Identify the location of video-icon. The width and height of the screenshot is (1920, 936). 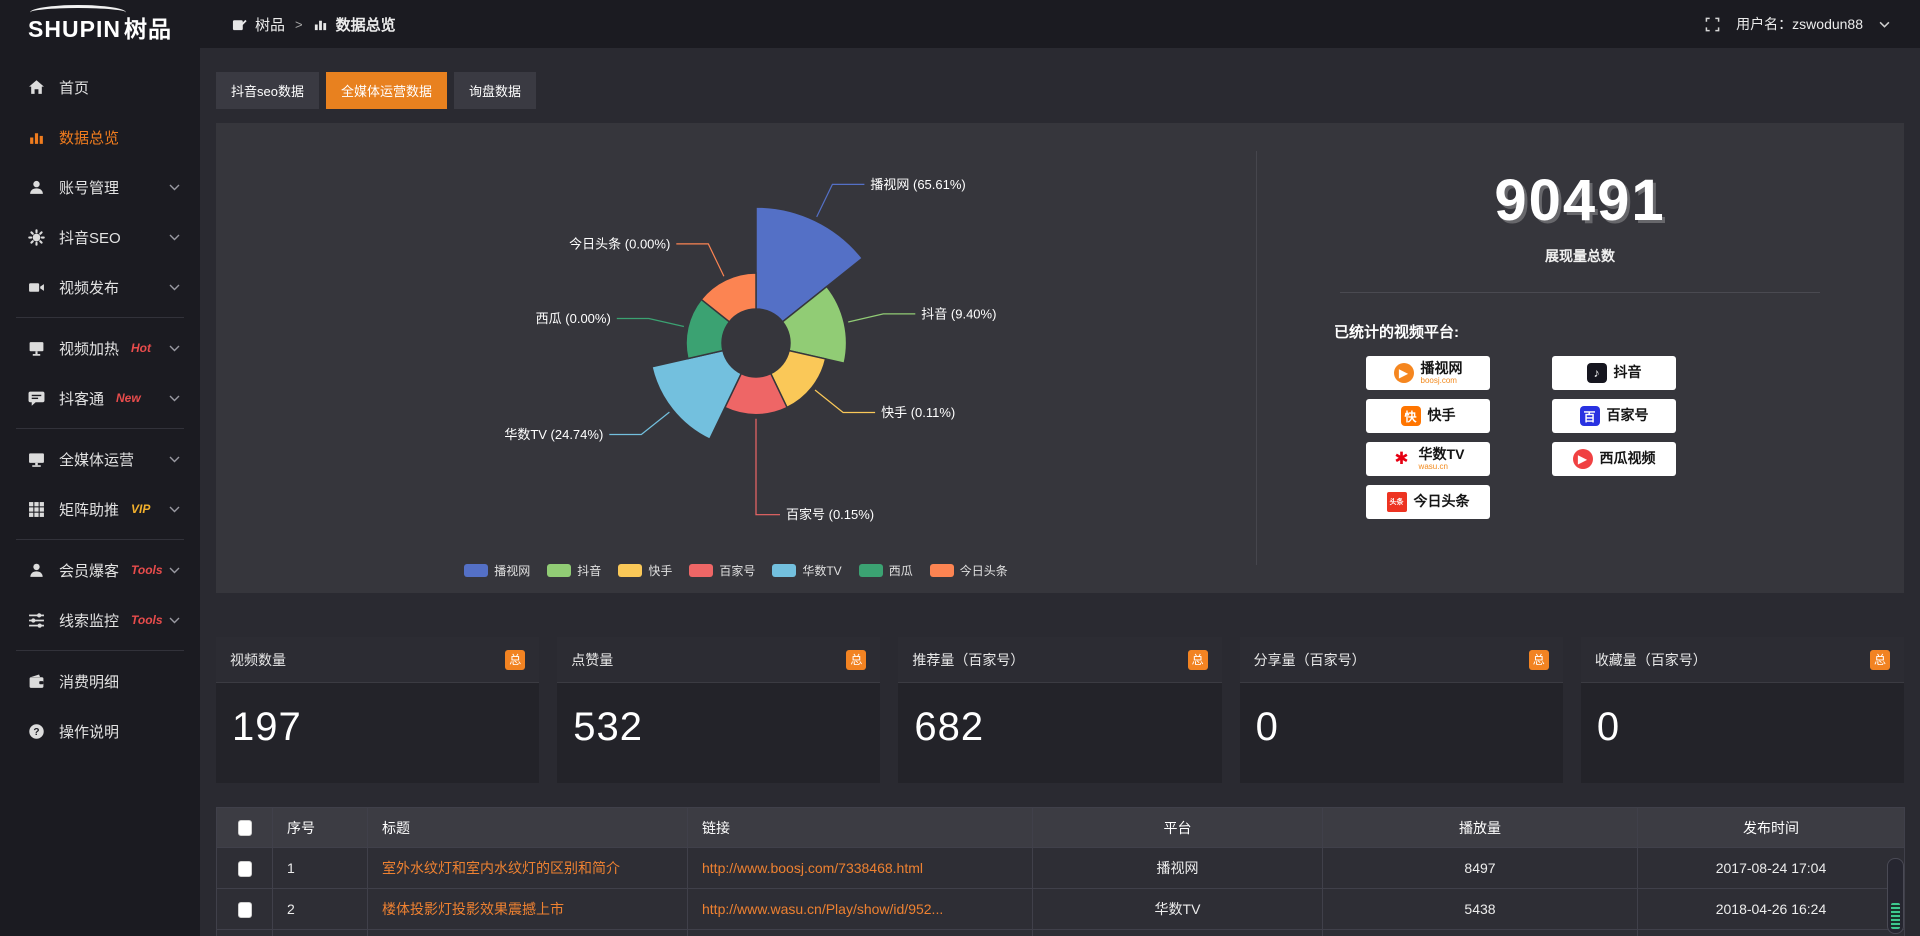
(36, 287).